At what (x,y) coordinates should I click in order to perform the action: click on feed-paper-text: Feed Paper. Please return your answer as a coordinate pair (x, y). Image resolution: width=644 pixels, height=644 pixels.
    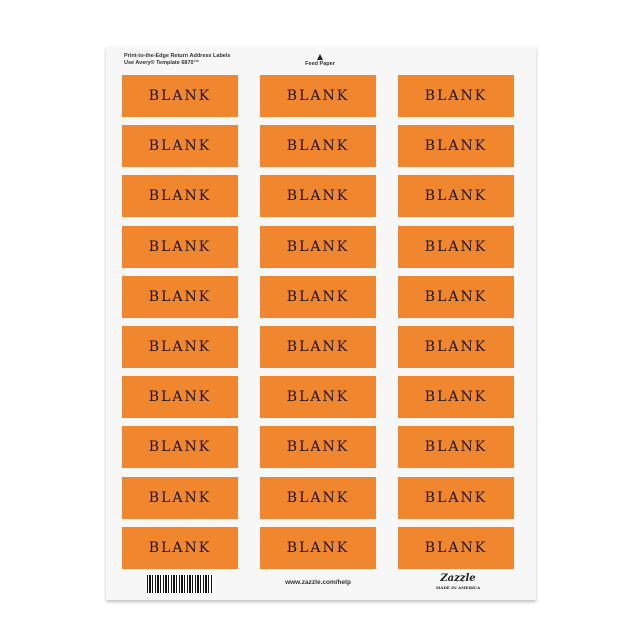
    Looking at the image, I should click on (320, 64).